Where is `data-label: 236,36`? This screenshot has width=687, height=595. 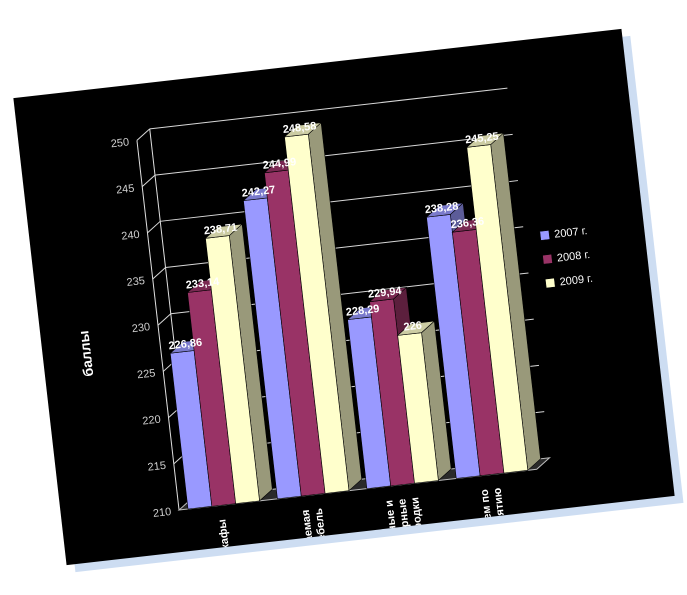 data-label: 236,36 is located at coordinates (467, 224).